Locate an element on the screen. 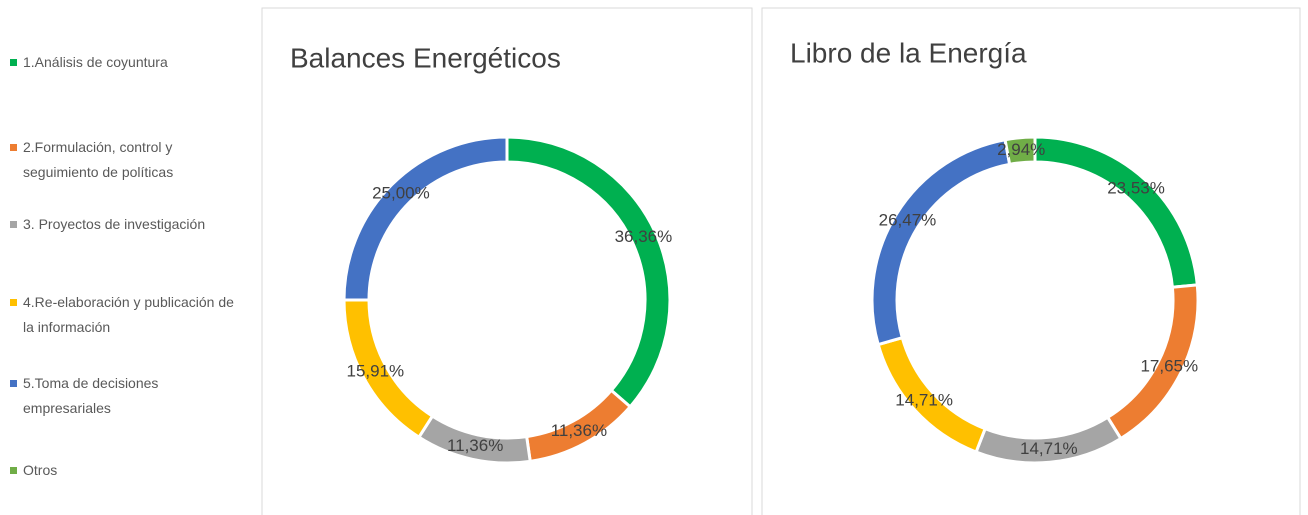 Image resolution: width=1308 pixels, height=515 pixels. data-label: 2,94% is located at coordinates (1021, 149).